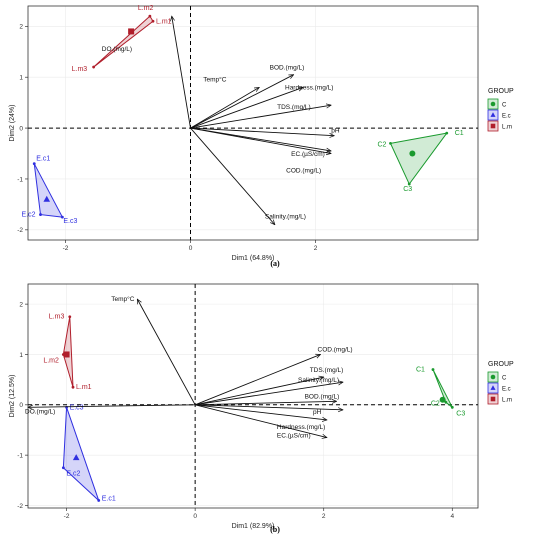  I want to click on legend-label: E.c, so click(506, 390).